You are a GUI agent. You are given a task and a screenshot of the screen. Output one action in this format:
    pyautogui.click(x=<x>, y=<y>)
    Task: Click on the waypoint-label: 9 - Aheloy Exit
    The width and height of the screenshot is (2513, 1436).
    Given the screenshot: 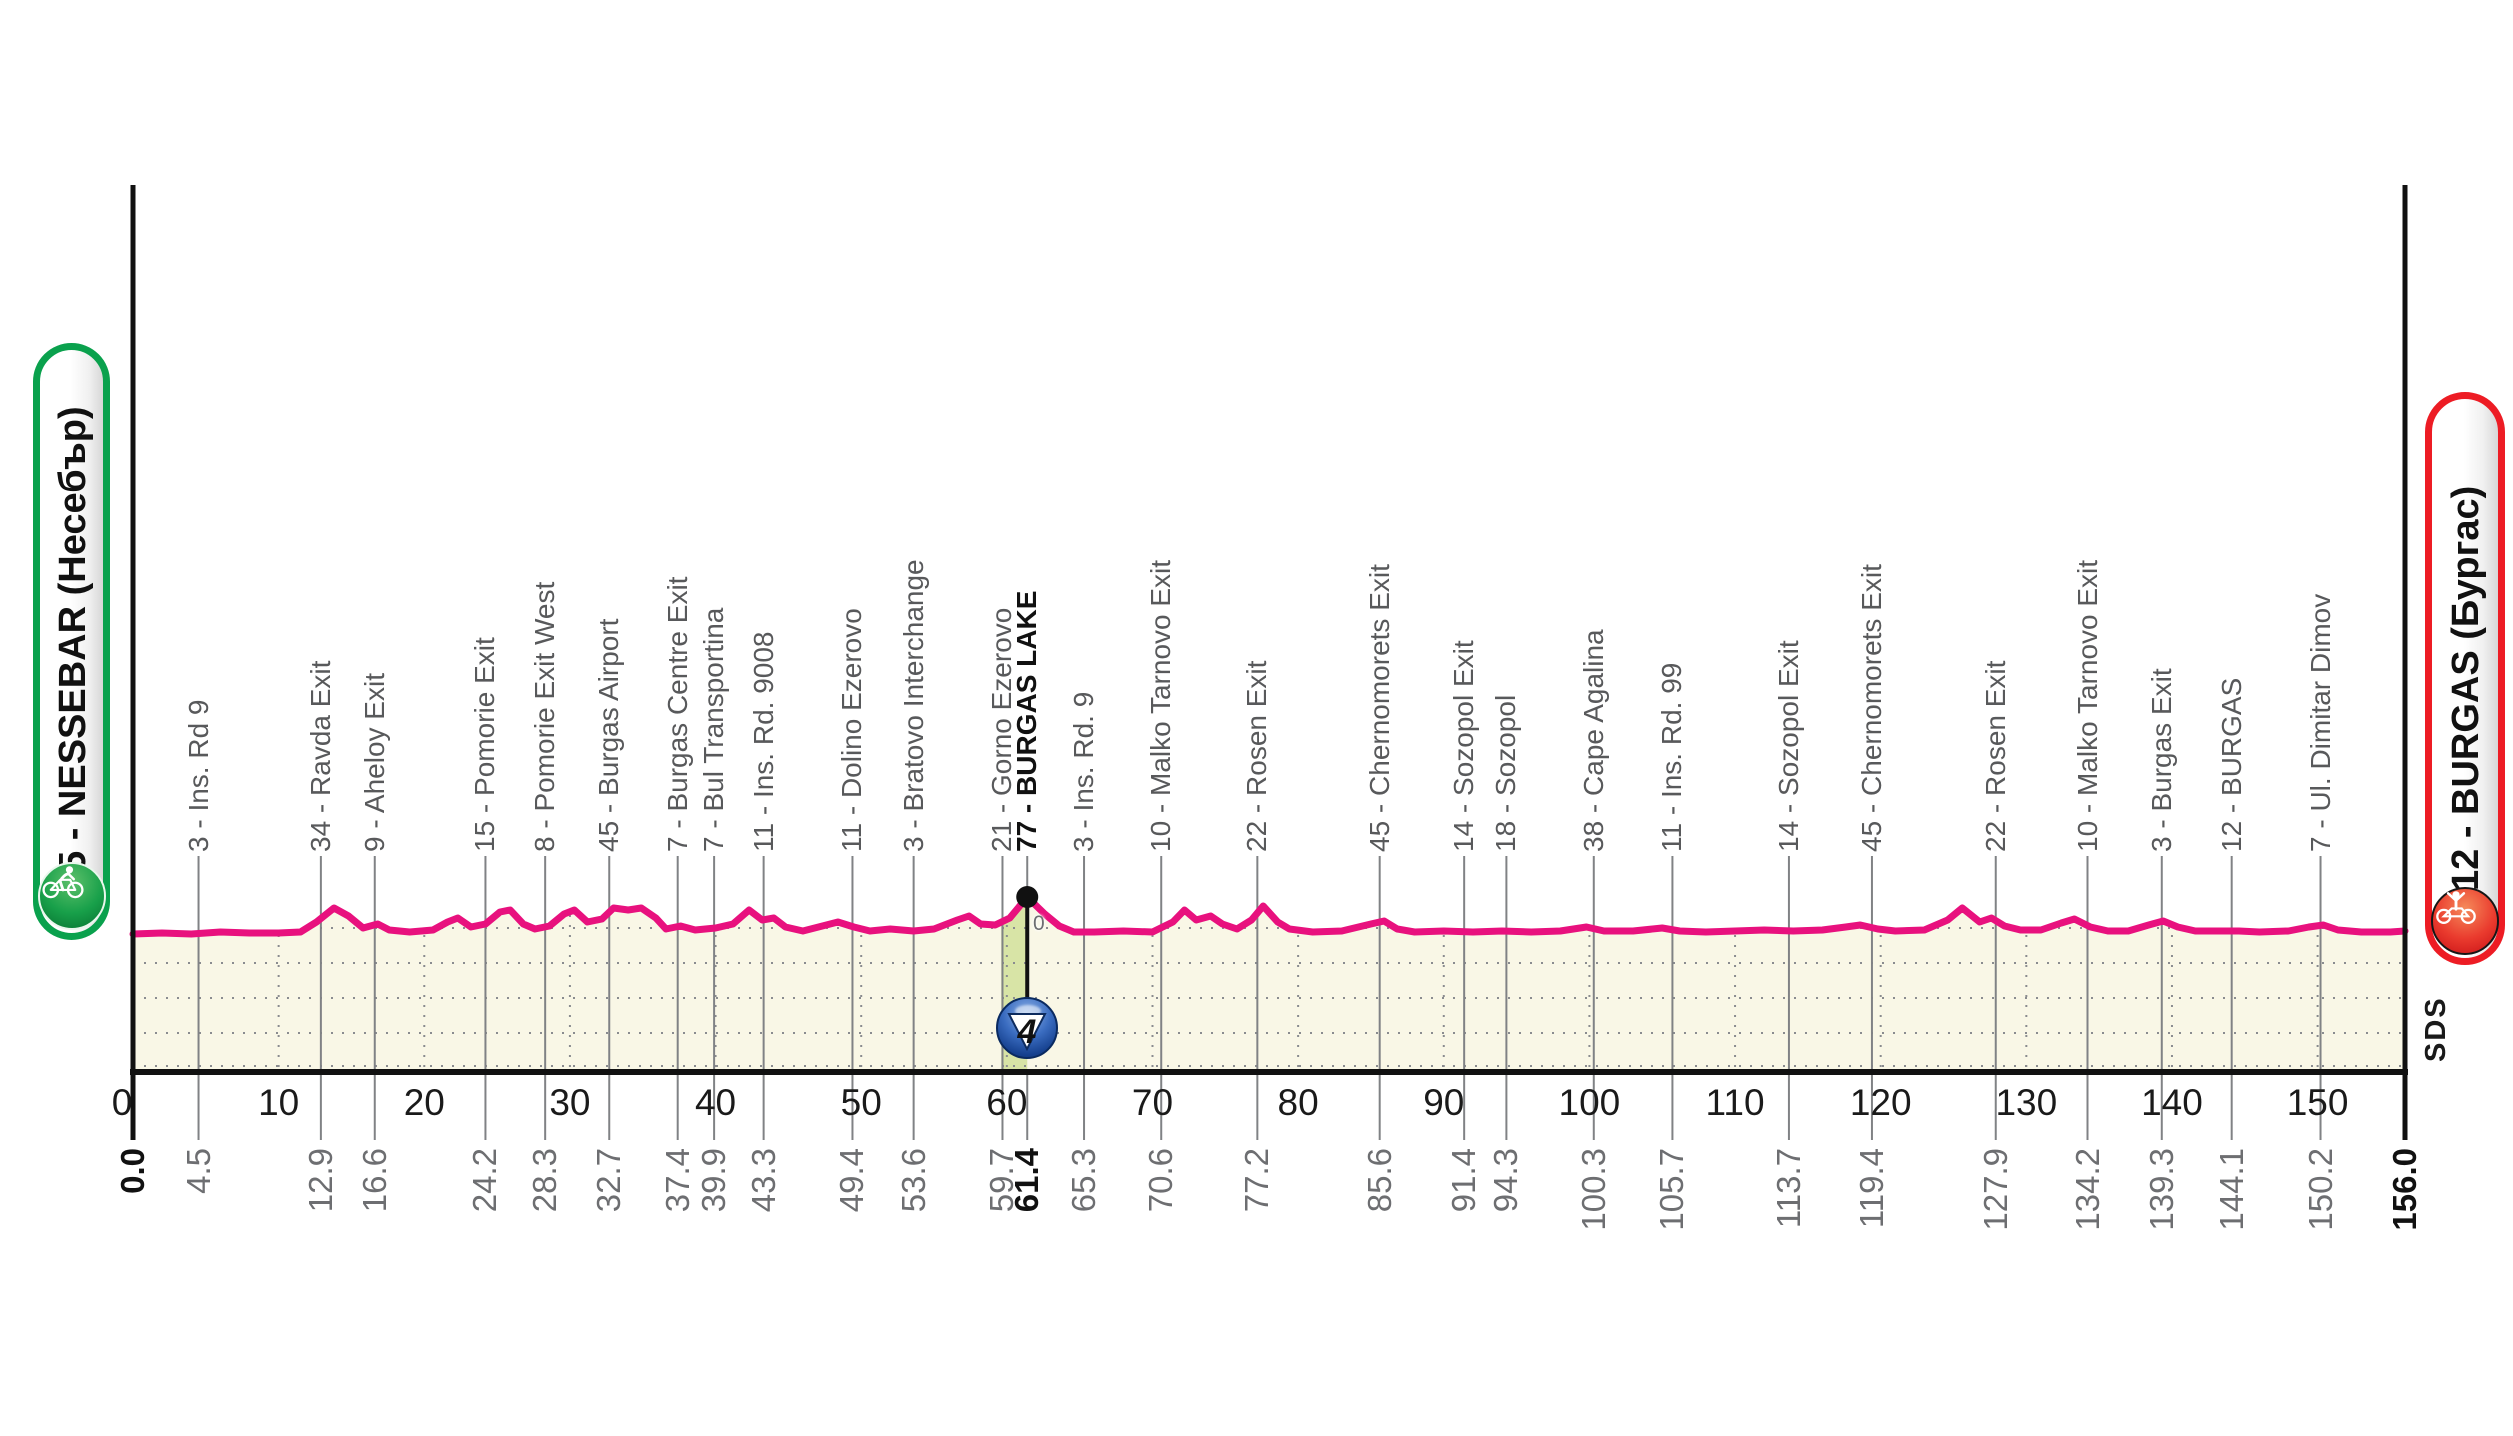 What is the action you would take?
    pyautogui.click(x=374, y=762)
    